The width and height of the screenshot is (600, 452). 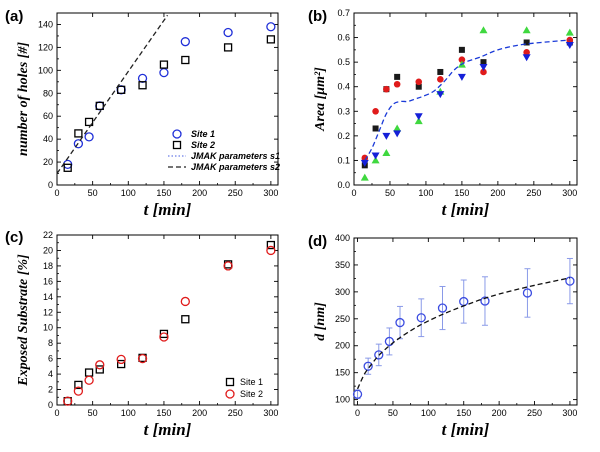 What do you see at coordinates (343, 13) in the screenshot?
I see `y-tick-label: 0.7` at bounding box center [343, 13].